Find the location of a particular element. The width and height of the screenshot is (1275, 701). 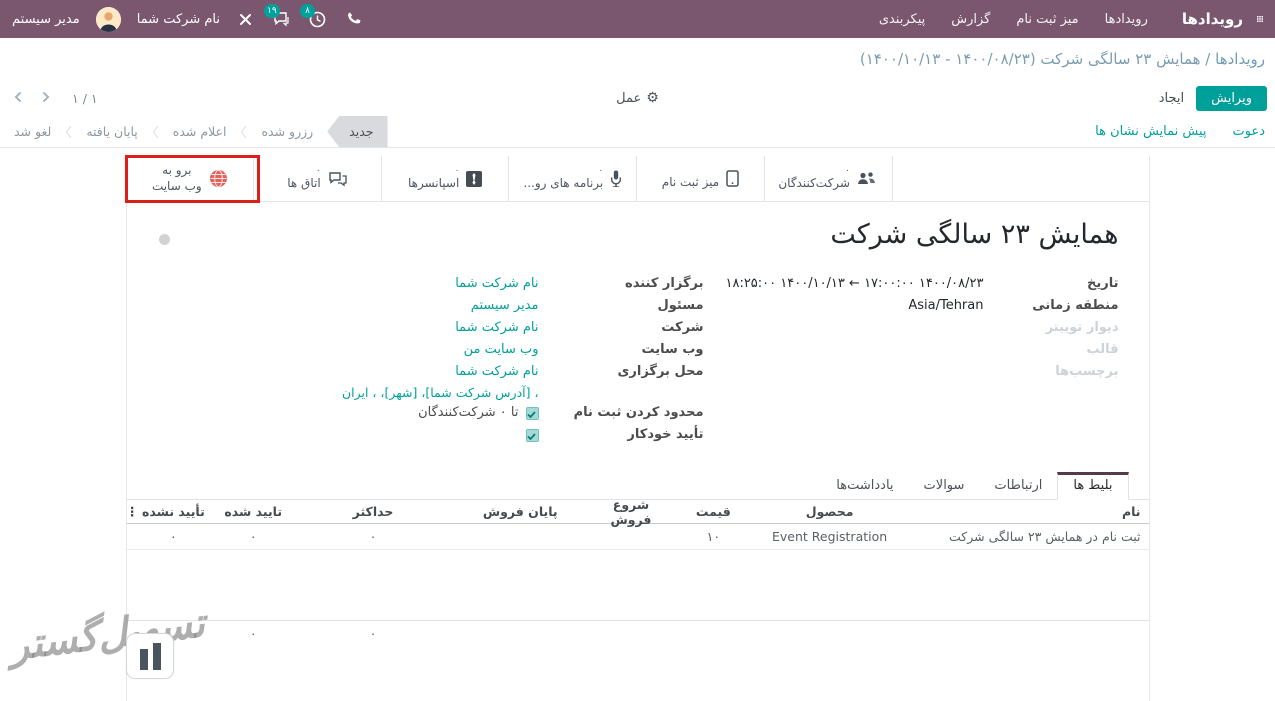

systray: ۸ ۱۹ نام شرکت شما مدیر سیستم is located at coordinates (188, 18).